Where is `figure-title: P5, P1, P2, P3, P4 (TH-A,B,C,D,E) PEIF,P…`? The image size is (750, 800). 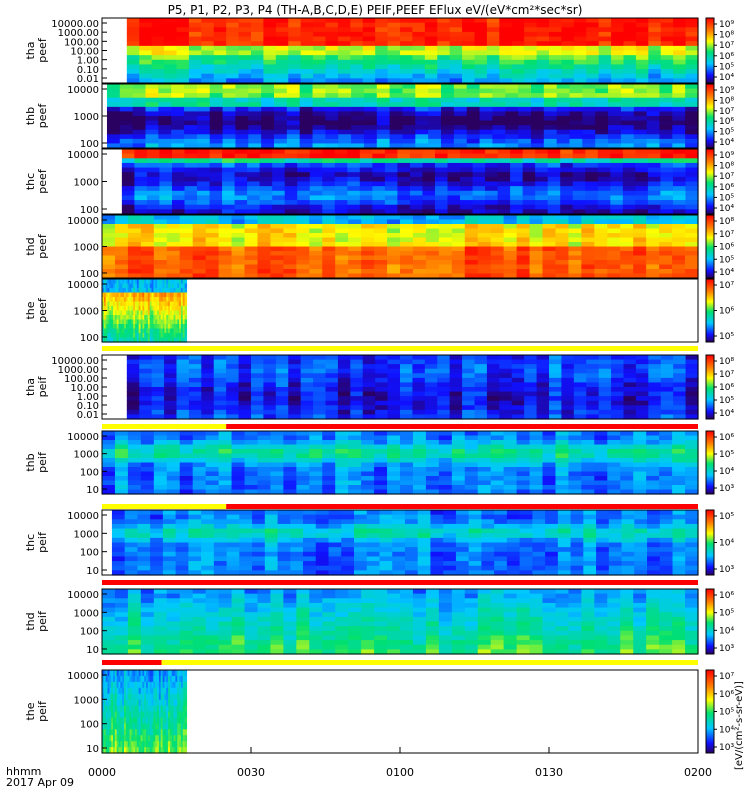
figure-title: P5, P1, P2, P3, P4 (TH-A,B,C,D,E) PEIF,P… is located at coordinates (375, 10).